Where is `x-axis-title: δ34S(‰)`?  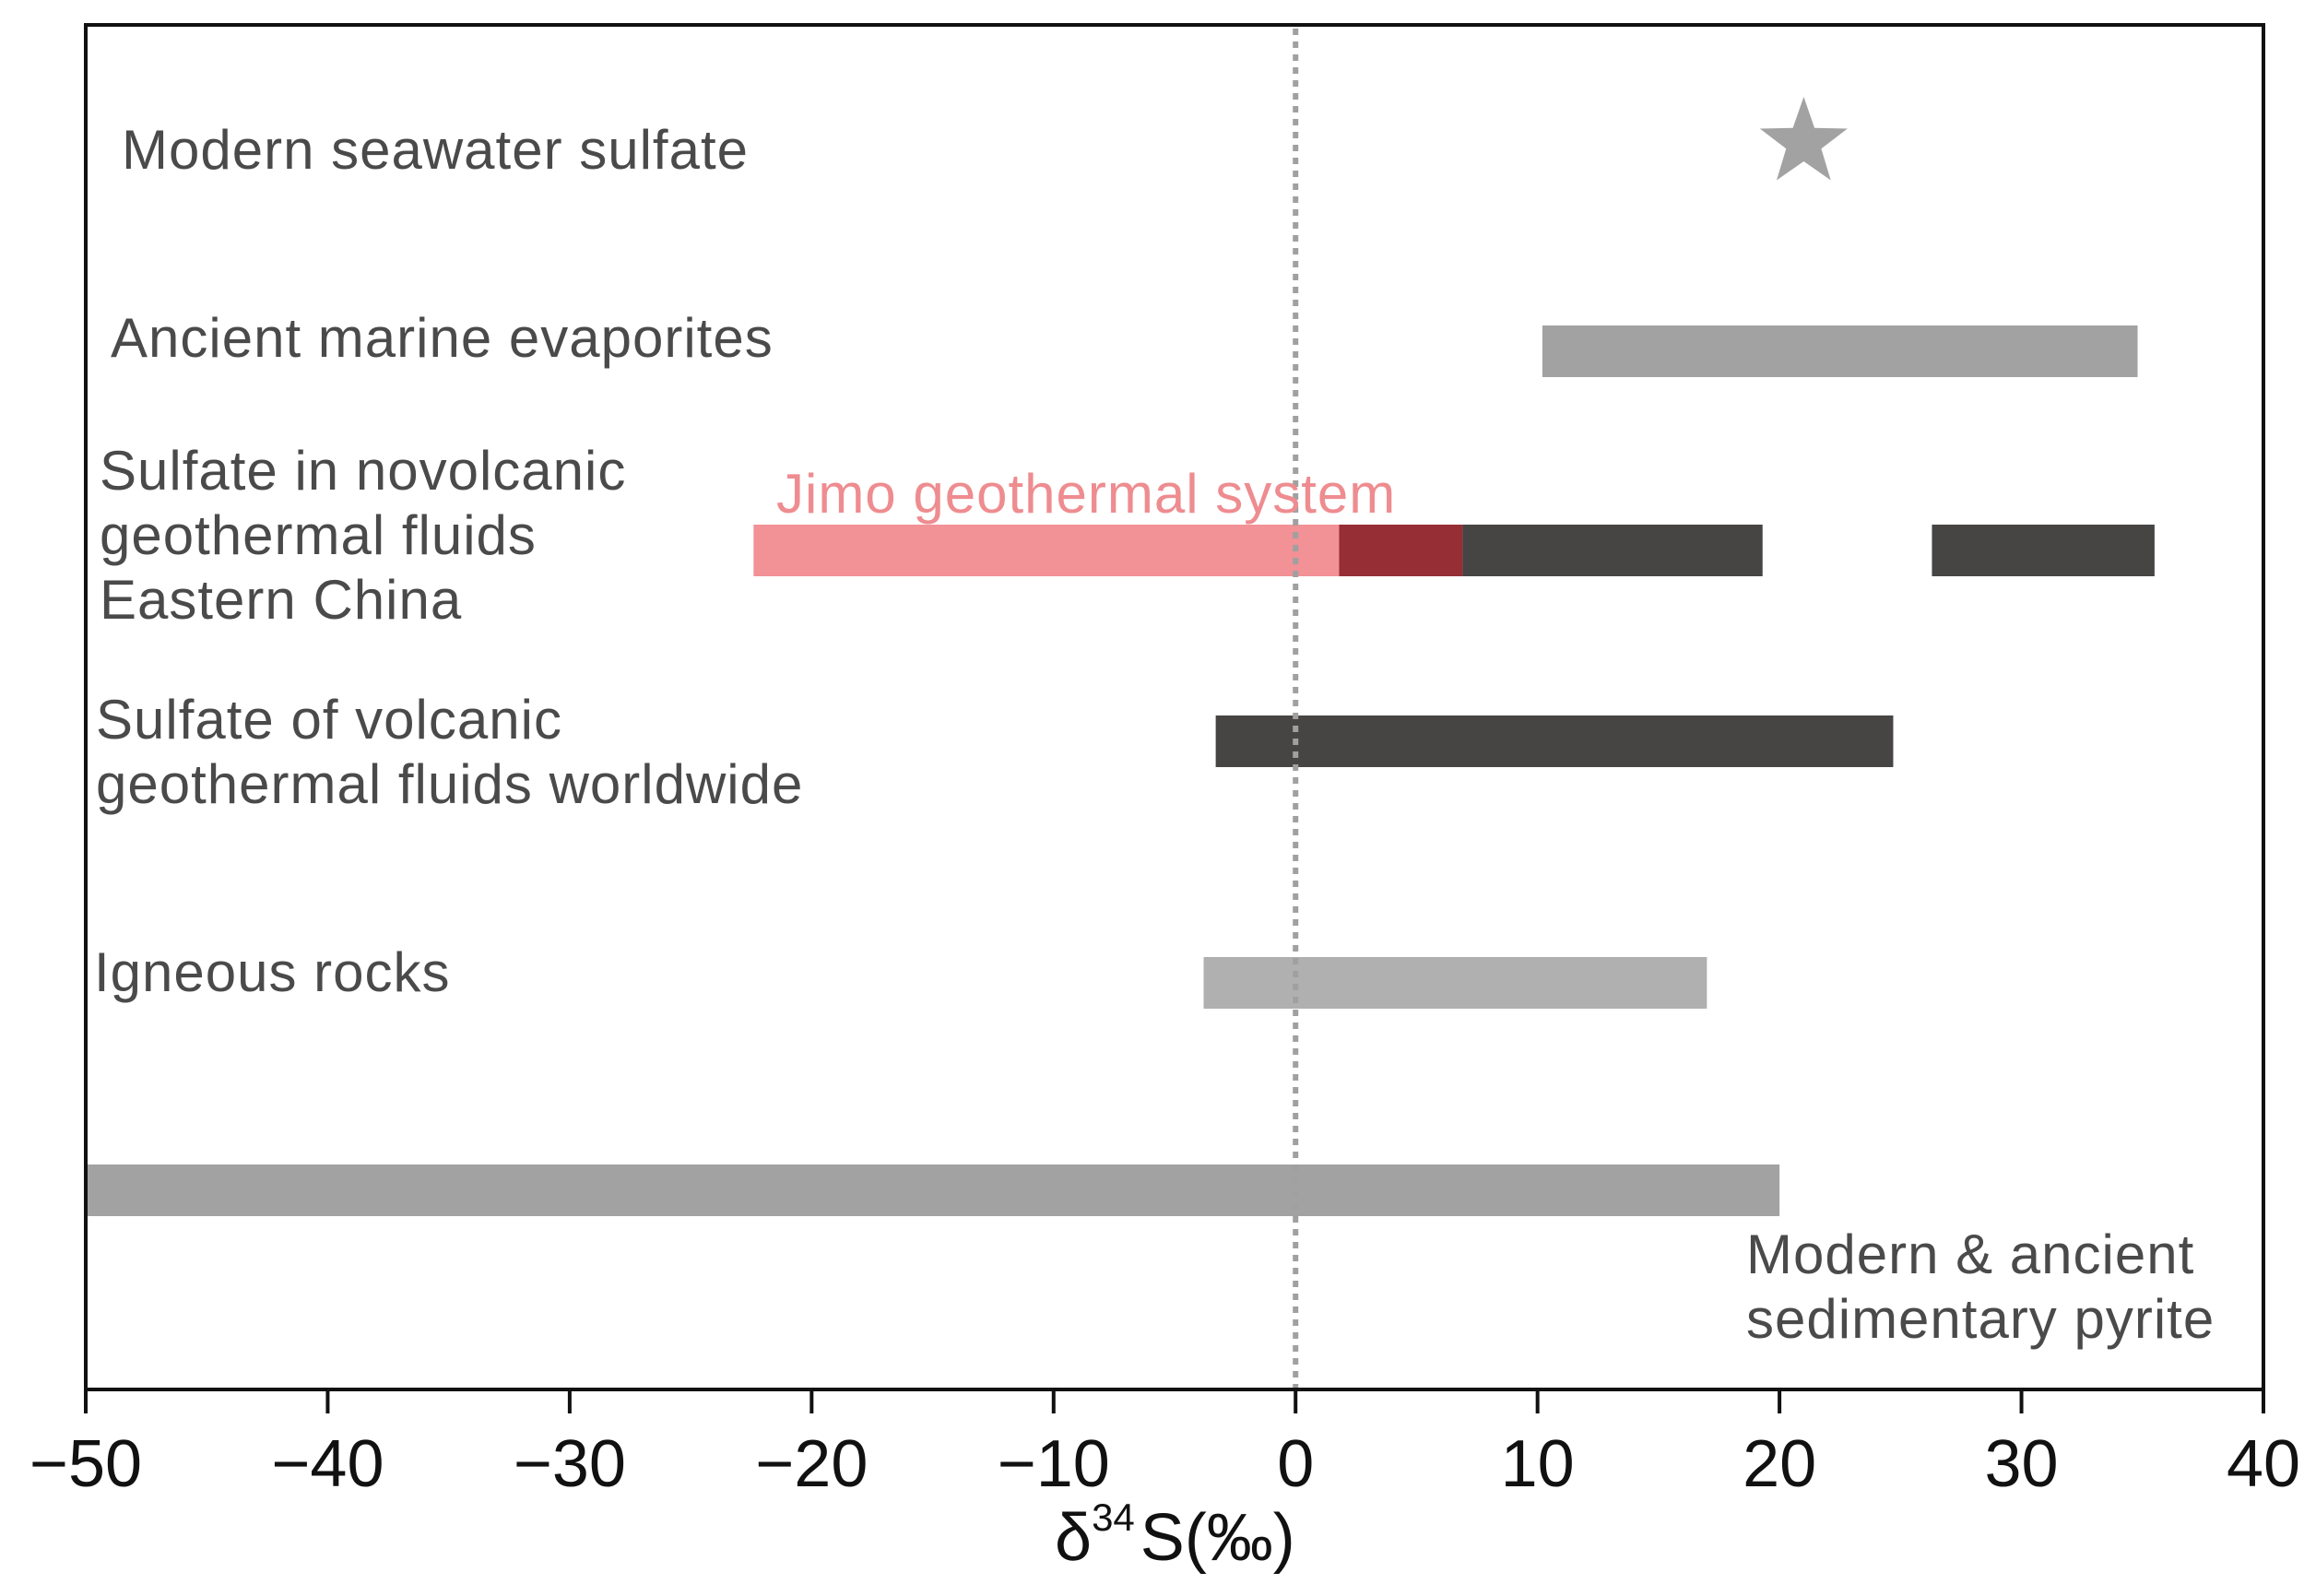
x-axis-title: δ34S(‰) is located at coordinates (1175, 1535).